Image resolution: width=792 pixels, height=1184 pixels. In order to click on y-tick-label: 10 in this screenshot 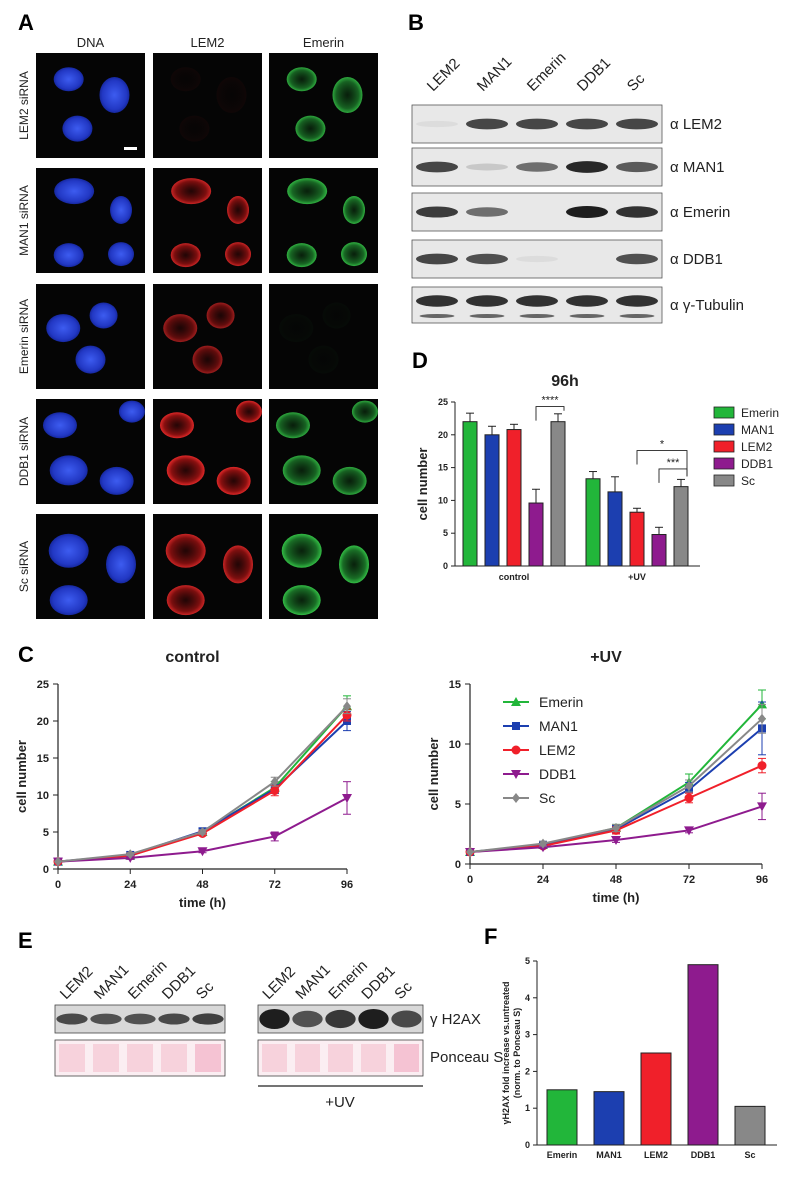, I will do `click(443, 500)`.